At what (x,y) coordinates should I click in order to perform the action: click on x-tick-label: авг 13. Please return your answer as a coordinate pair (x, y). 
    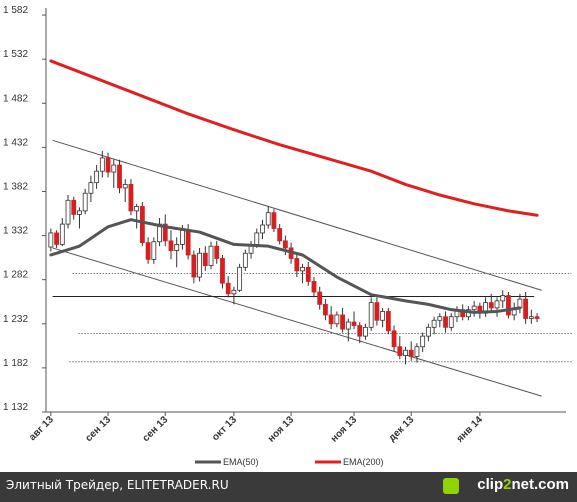
    Looking at the image, I should click on (41, 428).